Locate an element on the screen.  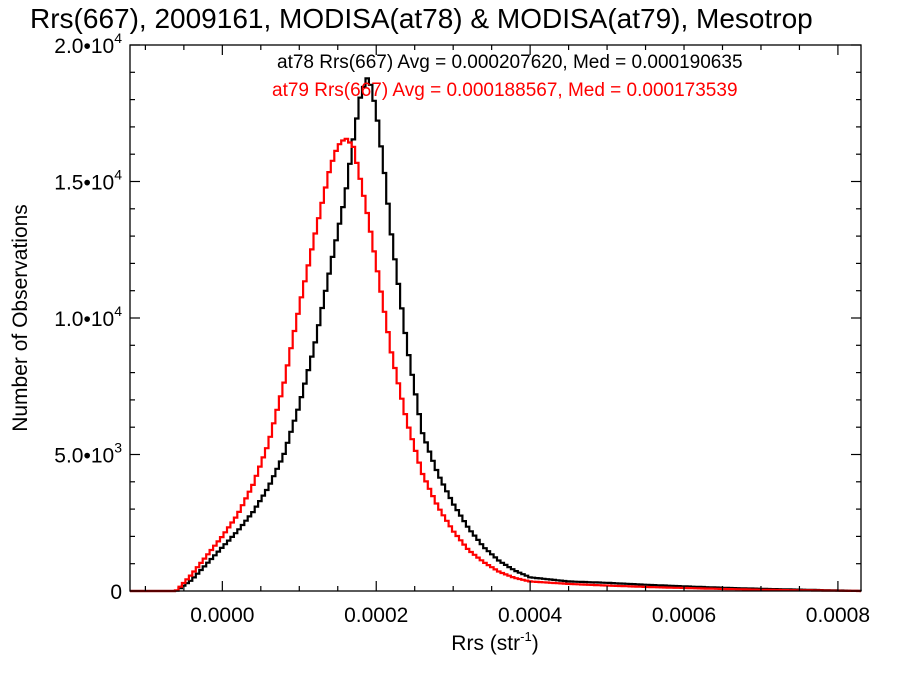
x-tick-label: 0.0004 is located at coordinates (530, 615).